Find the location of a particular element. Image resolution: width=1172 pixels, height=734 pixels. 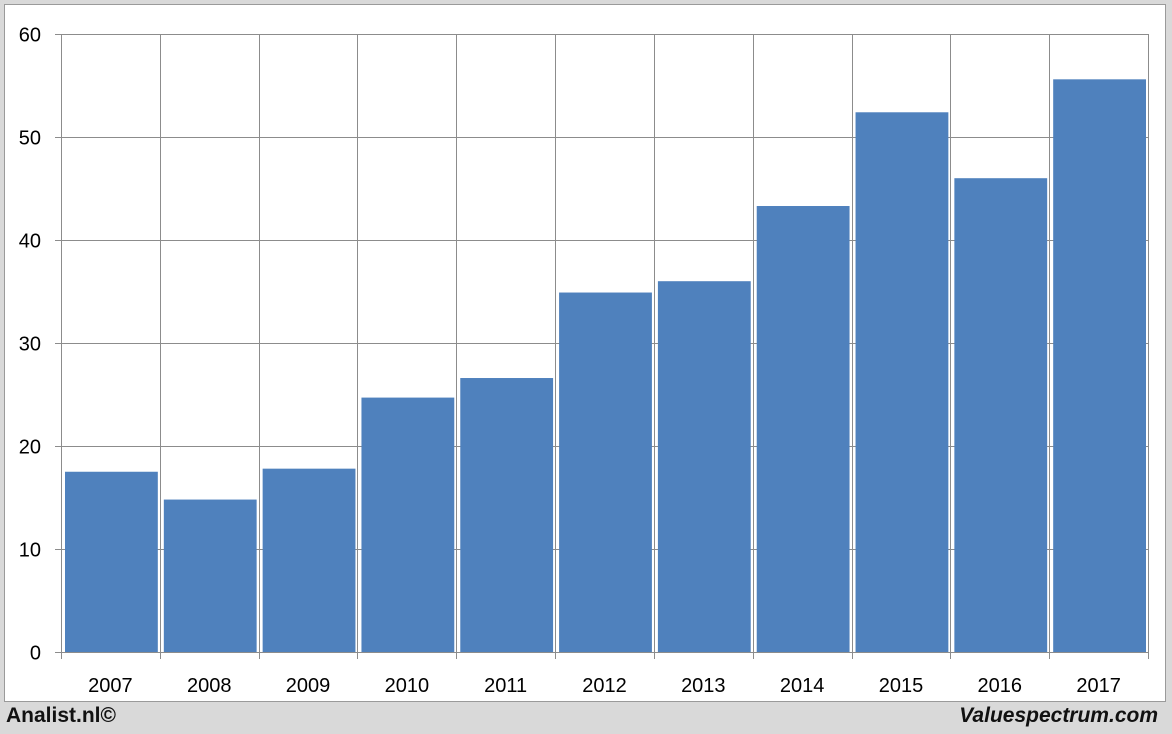

y-tick-label: 20 is located at coordinates (30, 448).